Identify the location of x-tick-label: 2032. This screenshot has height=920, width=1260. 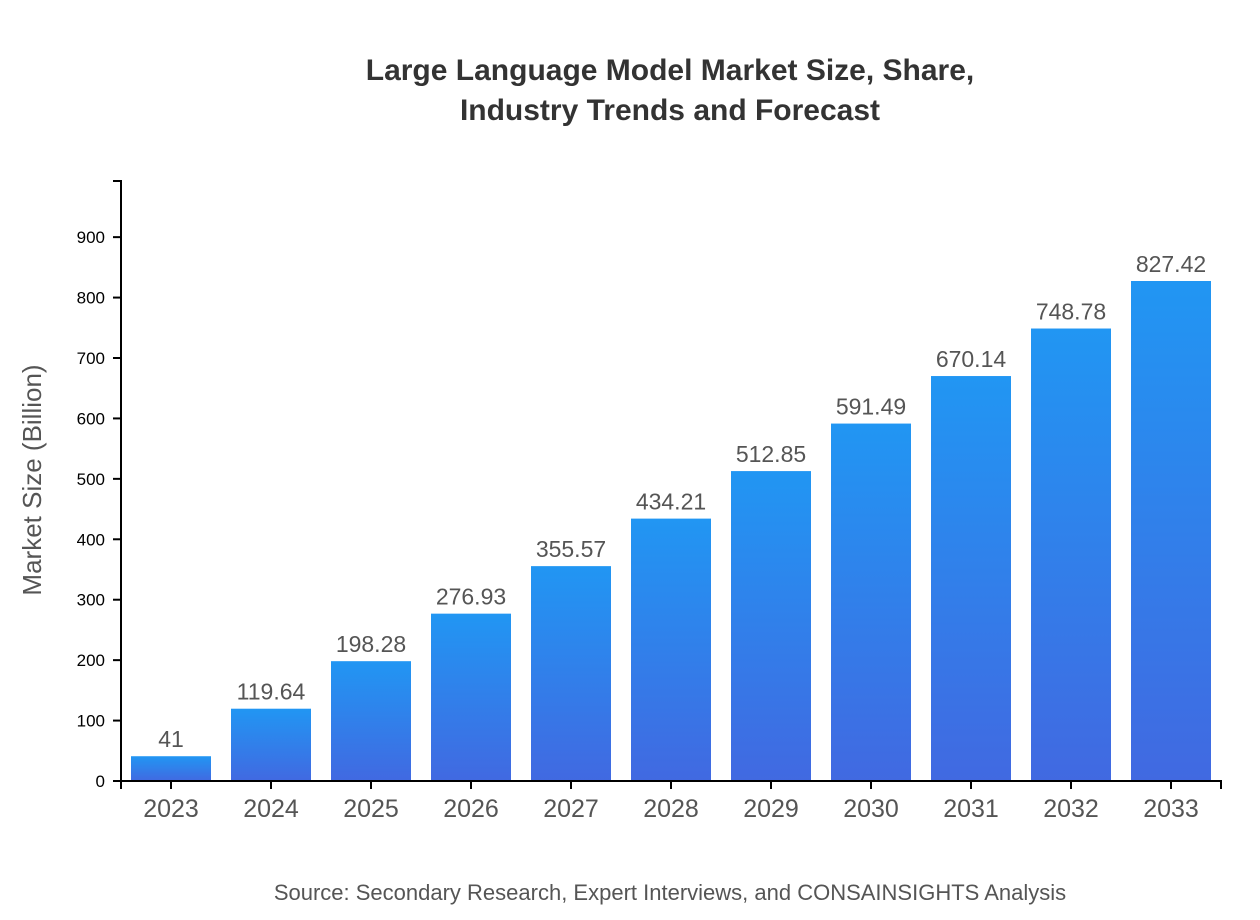
(1071, 809).